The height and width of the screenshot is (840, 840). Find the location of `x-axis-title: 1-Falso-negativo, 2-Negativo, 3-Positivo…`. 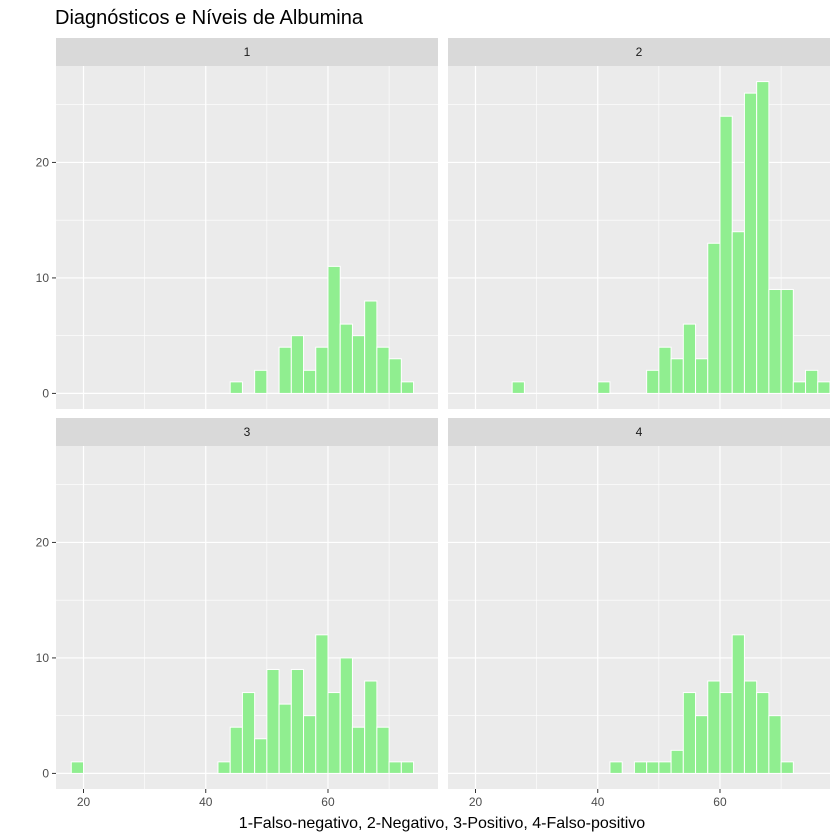

x-axis-title: 1-Falso-negativo, 2-Negativo, 3-Positivo… is located at coordinates (442, 823).